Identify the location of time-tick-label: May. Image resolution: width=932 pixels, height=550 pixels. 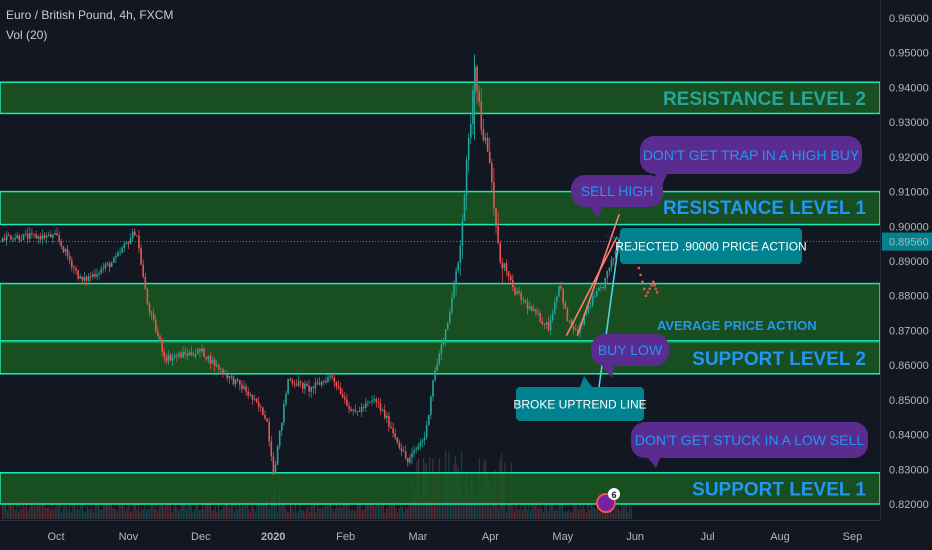
(562, 537).